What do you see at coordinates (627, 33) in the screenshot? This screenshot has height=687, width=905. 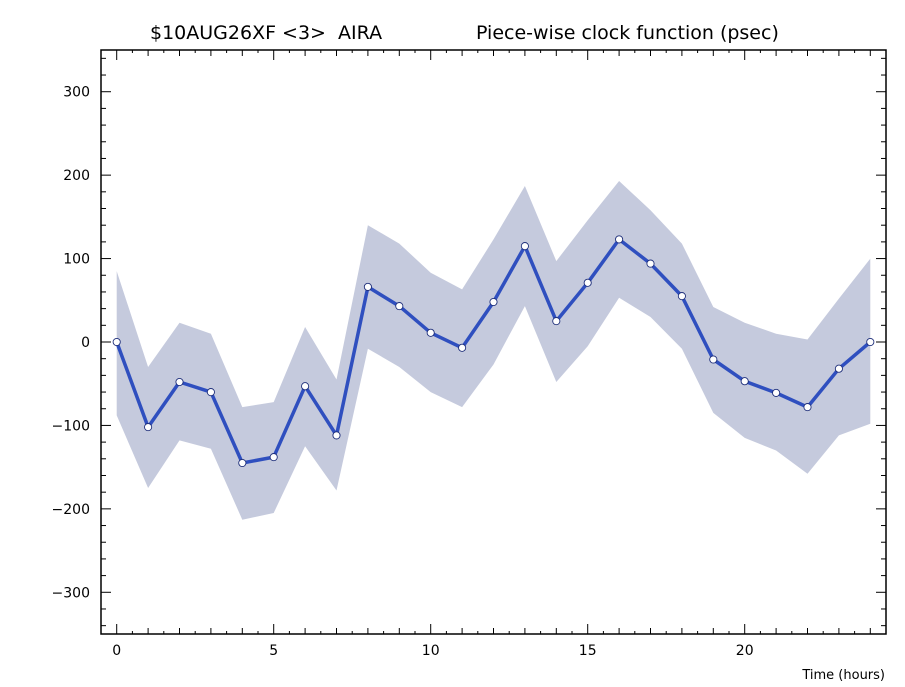 I see `chart-subtitle: Piece-wise clock function (psec)` at bounding box center [627, 33].